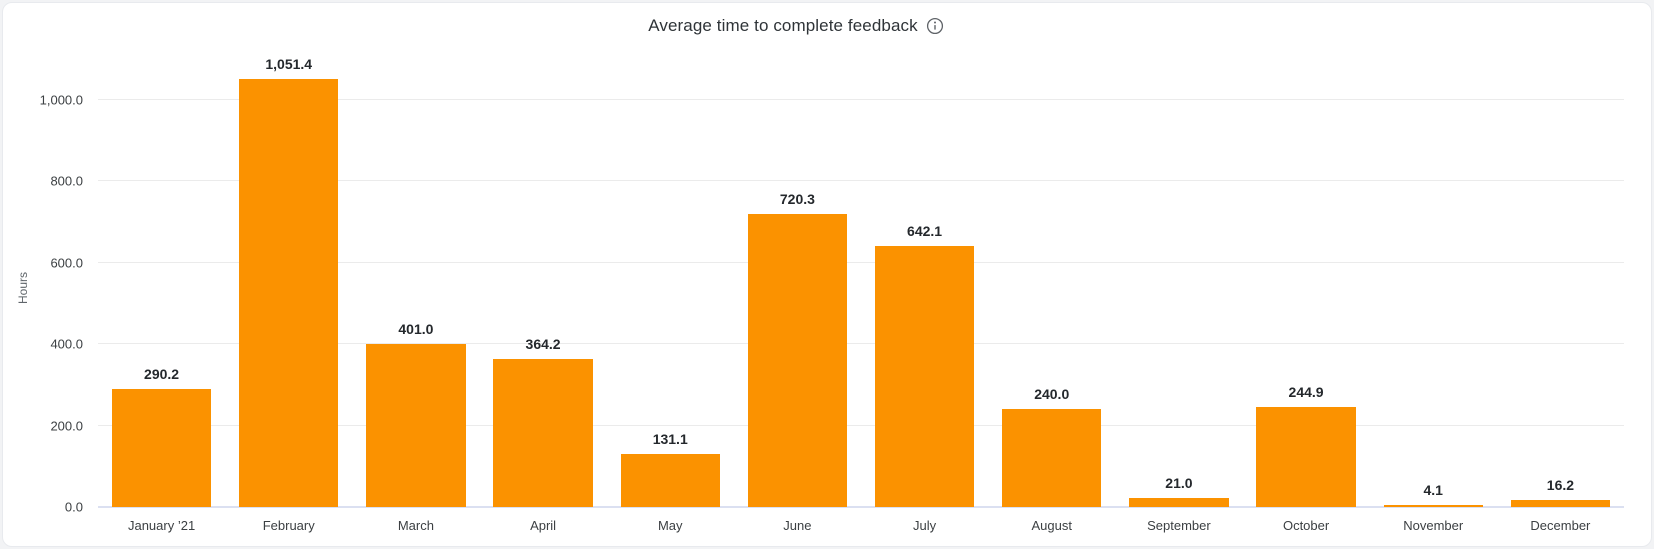 The height and width of the screenshot is (549, 1654). I want to click on bar-value-label: 4.1, so click(1433, 490).